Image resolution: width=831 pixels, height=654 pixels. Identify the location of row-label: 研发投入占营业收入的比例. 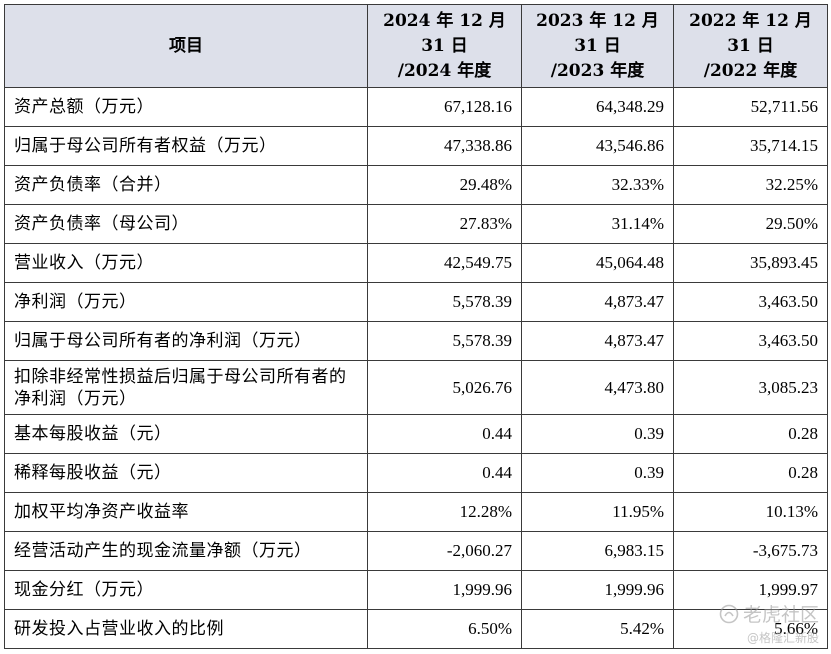
(186, 629).